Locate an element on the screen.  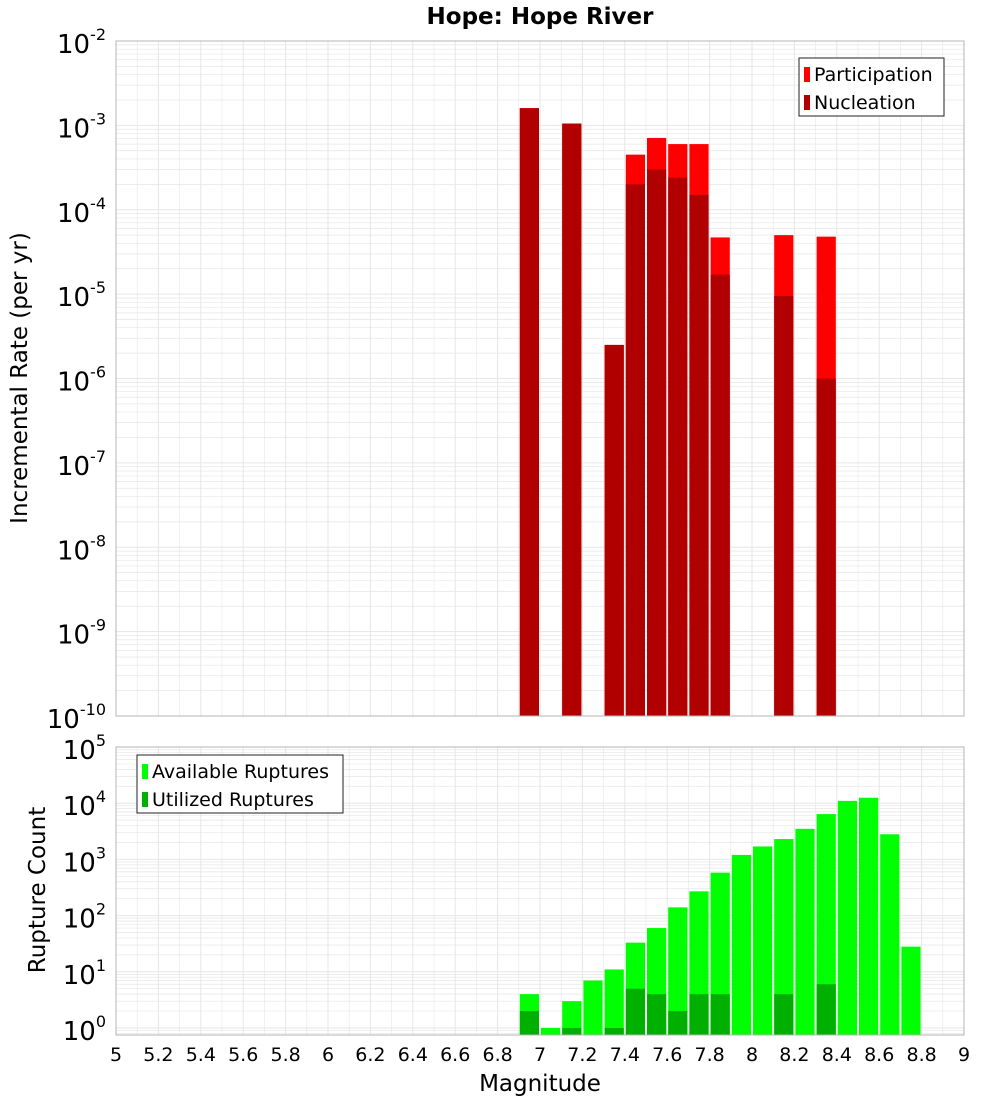
x-tick-label: 8.2 is located at coordinates (794, 1055).